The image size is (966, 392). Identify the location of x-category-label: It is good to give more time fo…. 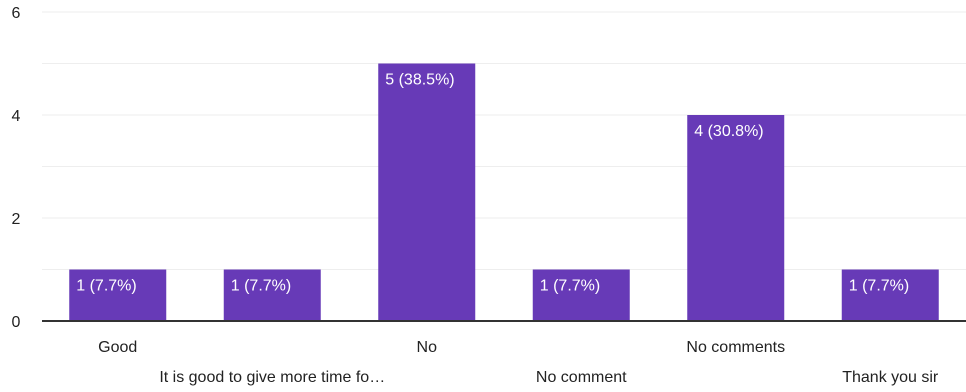
(272, 377).